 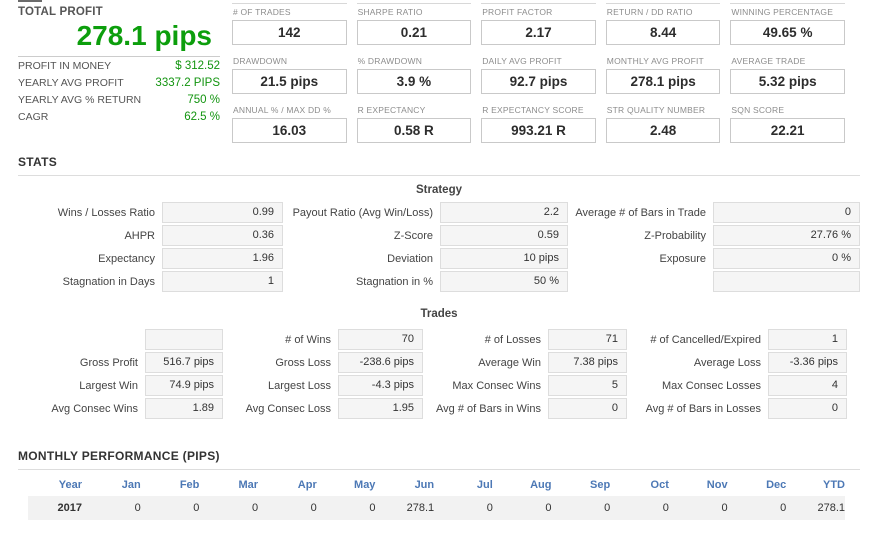 What do you see at coordinates (663, 32) in the screenshot?
I see `metric-value-box: 8.44` at bounding box center [663, 32].